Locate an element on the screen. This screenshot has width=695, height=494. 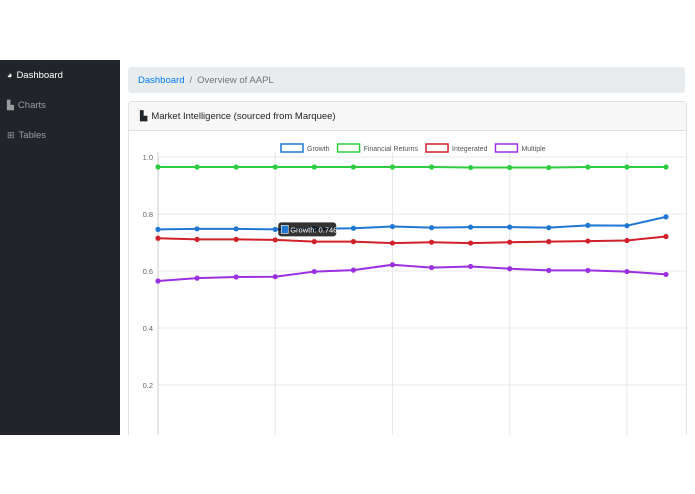
sidebar-item-dashboard: ◕ Dashboard is located at coordinates (60, 75).